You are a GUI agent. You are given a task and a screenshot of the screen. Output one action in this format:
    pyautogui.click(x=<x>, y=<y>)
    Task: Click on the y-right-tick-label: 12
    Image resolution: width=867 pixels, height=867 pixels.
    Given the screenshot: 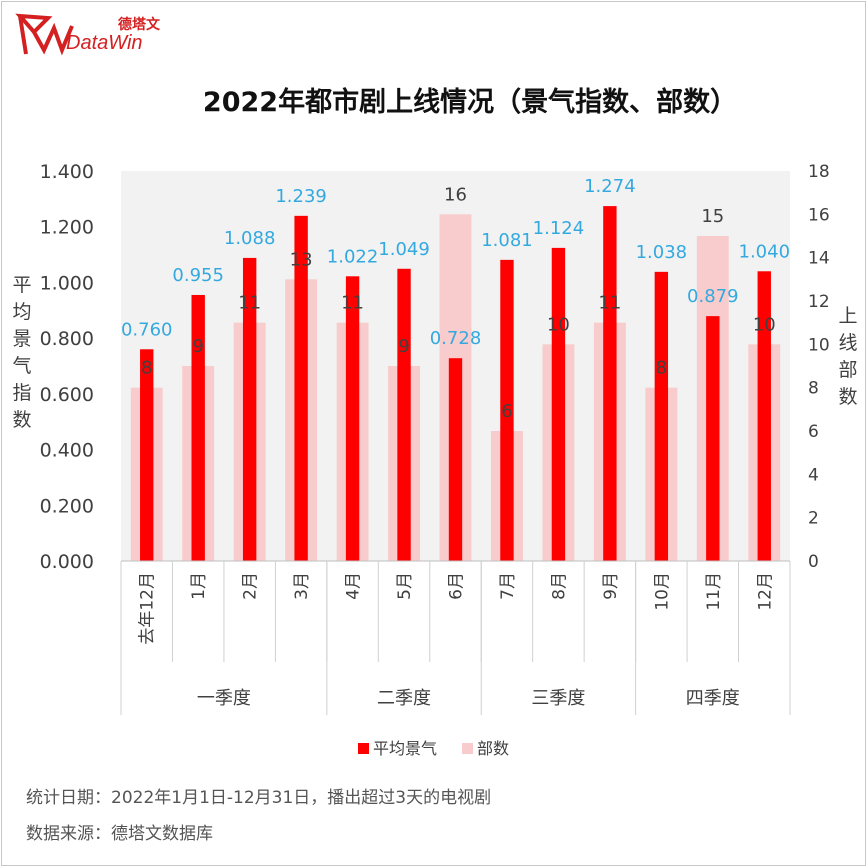 What is the action you would take?
    pyautogui.click(x=819, y=302)
    